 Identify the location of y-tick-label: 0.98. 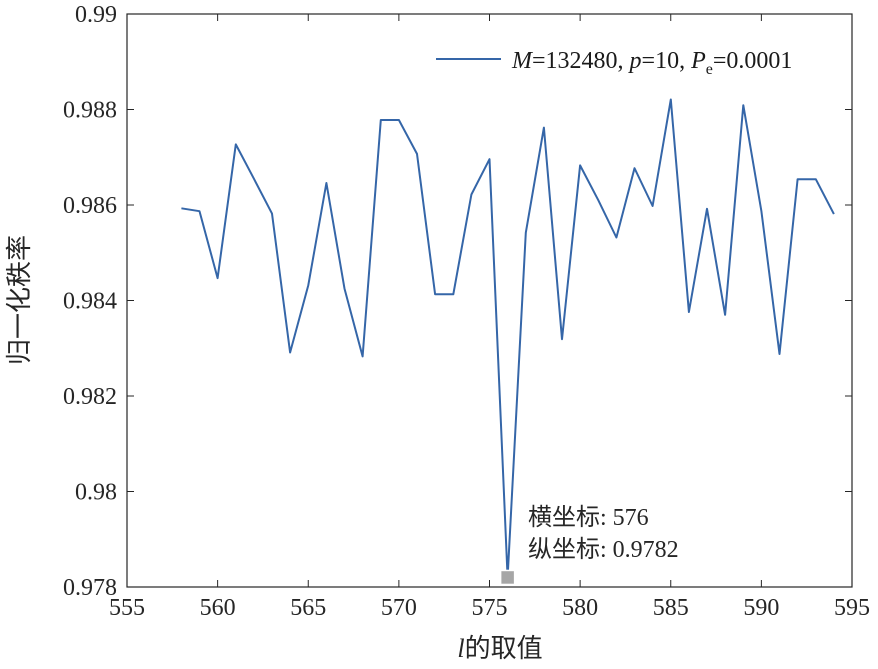
(96, 493).